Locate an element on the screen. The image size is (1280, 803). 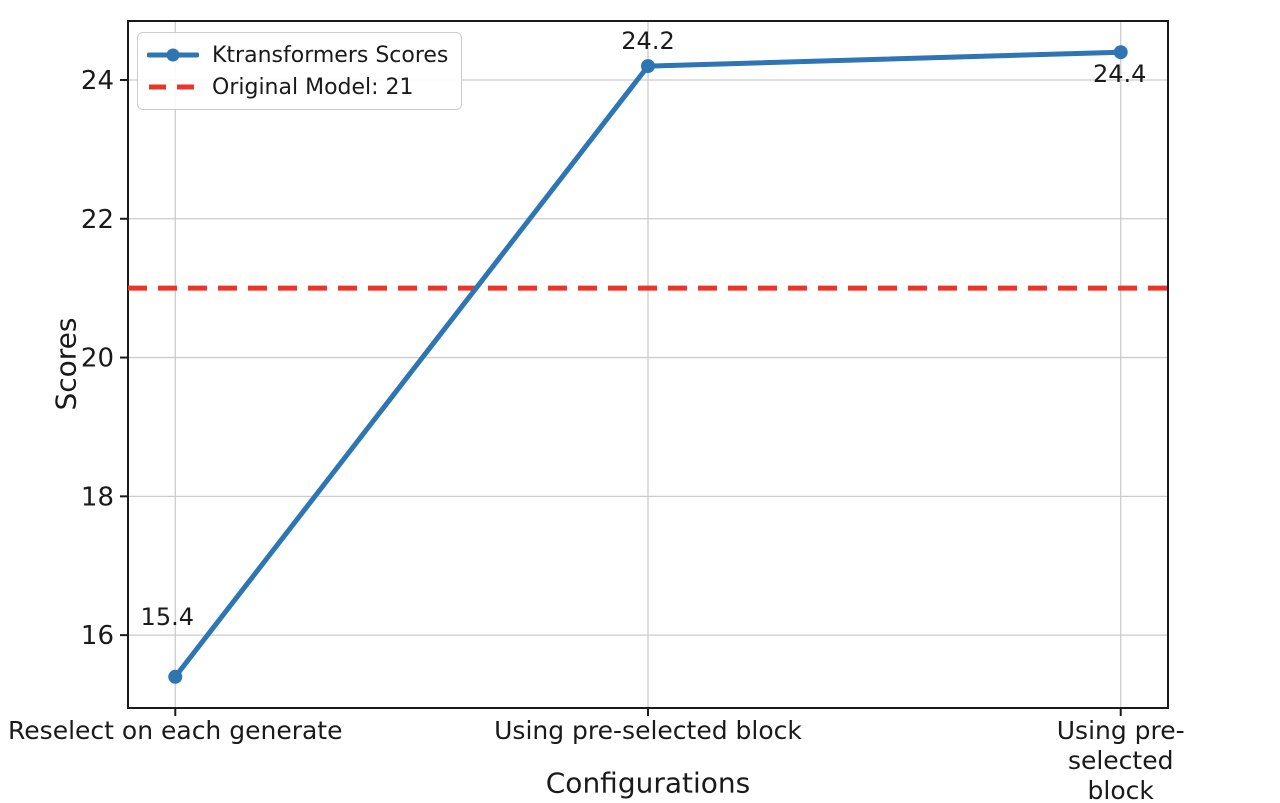
legend-label-series: Ktransformers Scores is located at coordinates (330, 55).